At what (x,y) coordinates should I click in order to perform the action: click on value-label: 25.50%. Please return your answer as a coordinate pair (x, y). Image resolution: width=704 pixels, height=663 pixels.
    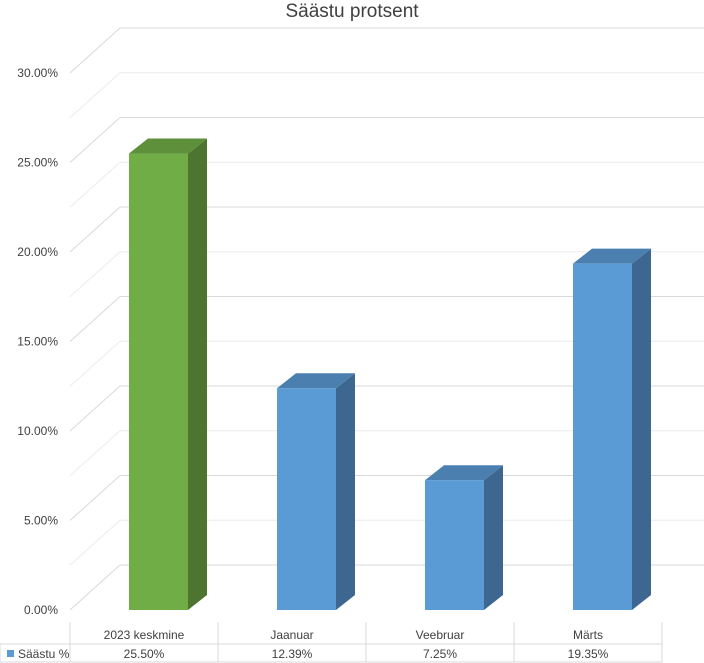
    Looking at the image, I should click on (144, 654).